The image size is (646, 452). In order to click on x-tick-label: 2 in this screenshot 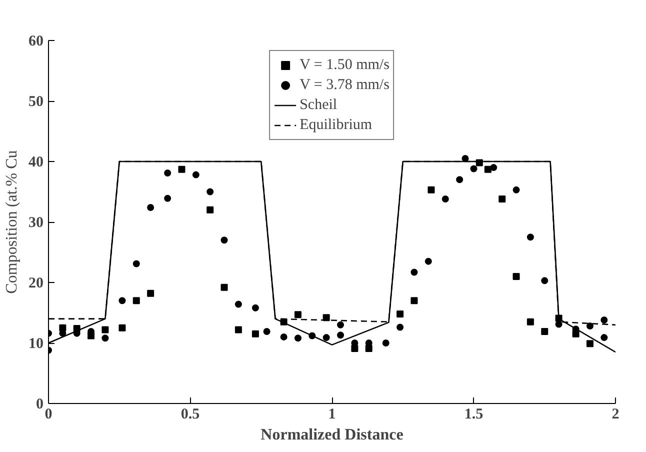, I will do `click(616, 414)`.